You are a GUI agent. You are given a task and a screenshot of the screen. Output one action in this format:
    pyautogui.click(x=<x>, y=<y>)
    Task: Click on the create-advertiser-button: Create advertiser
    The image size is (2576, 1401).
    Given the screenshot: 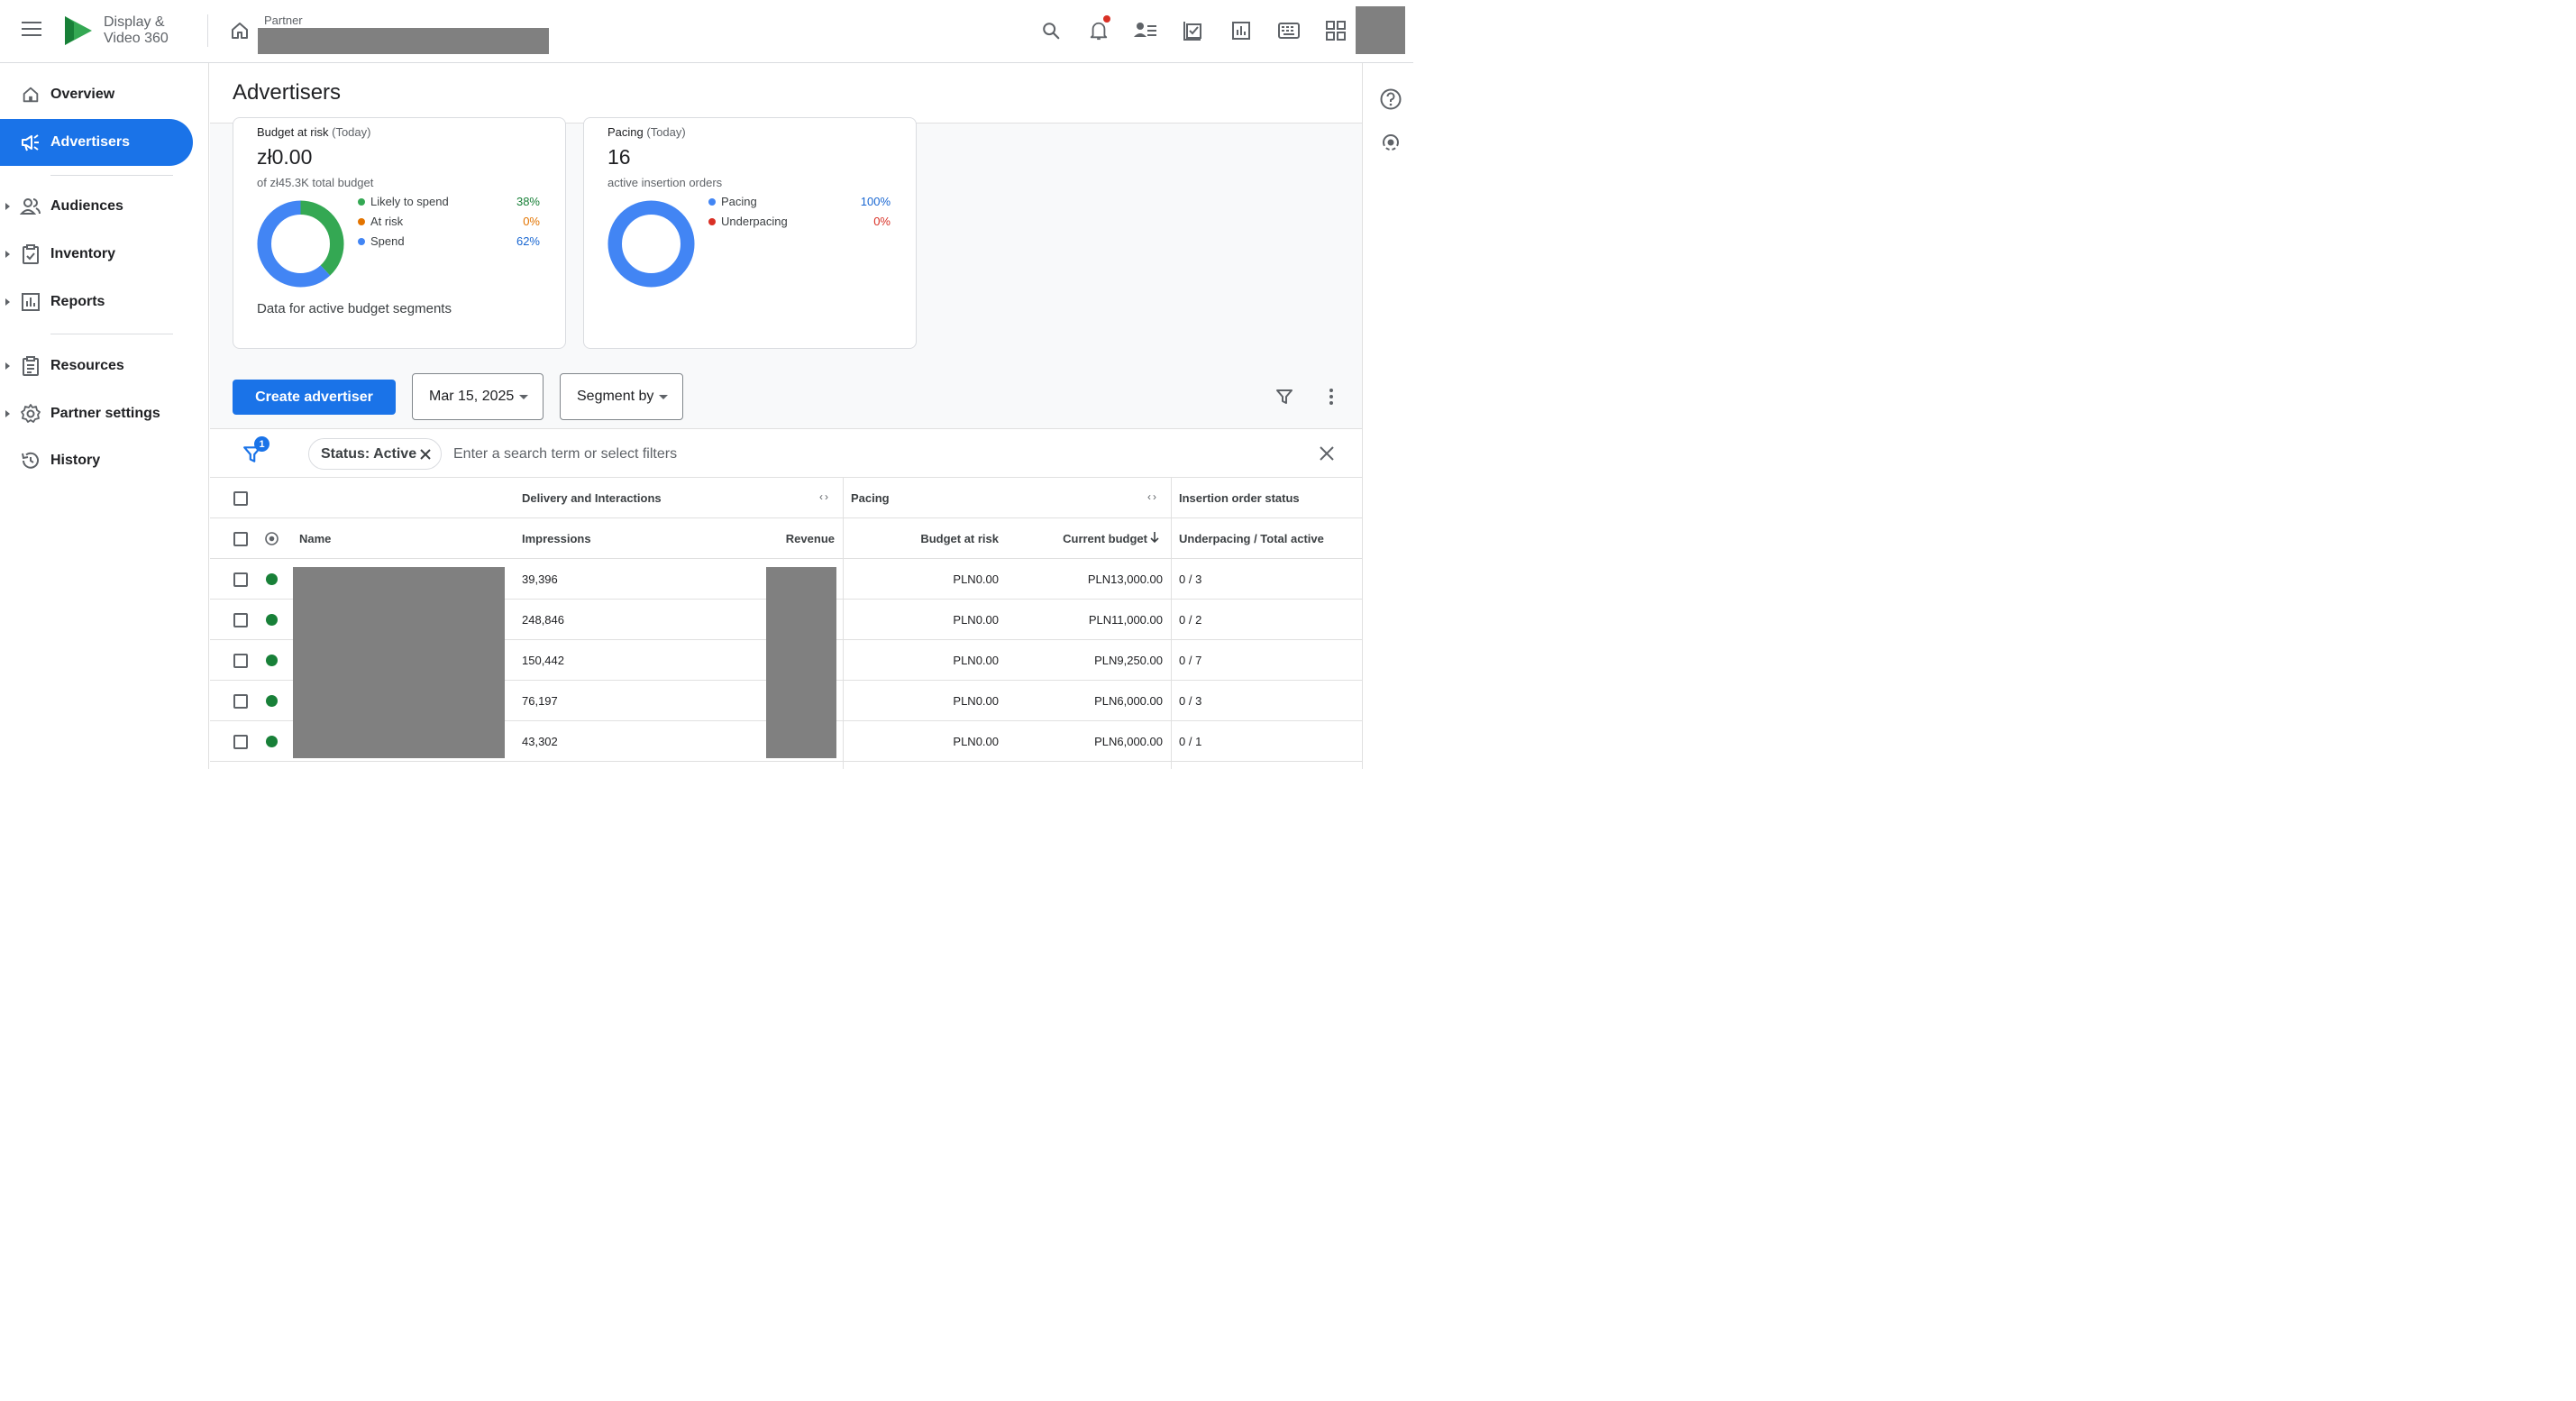 What is the action you would take?
    pyautogui.click(x=314, y=397)
    